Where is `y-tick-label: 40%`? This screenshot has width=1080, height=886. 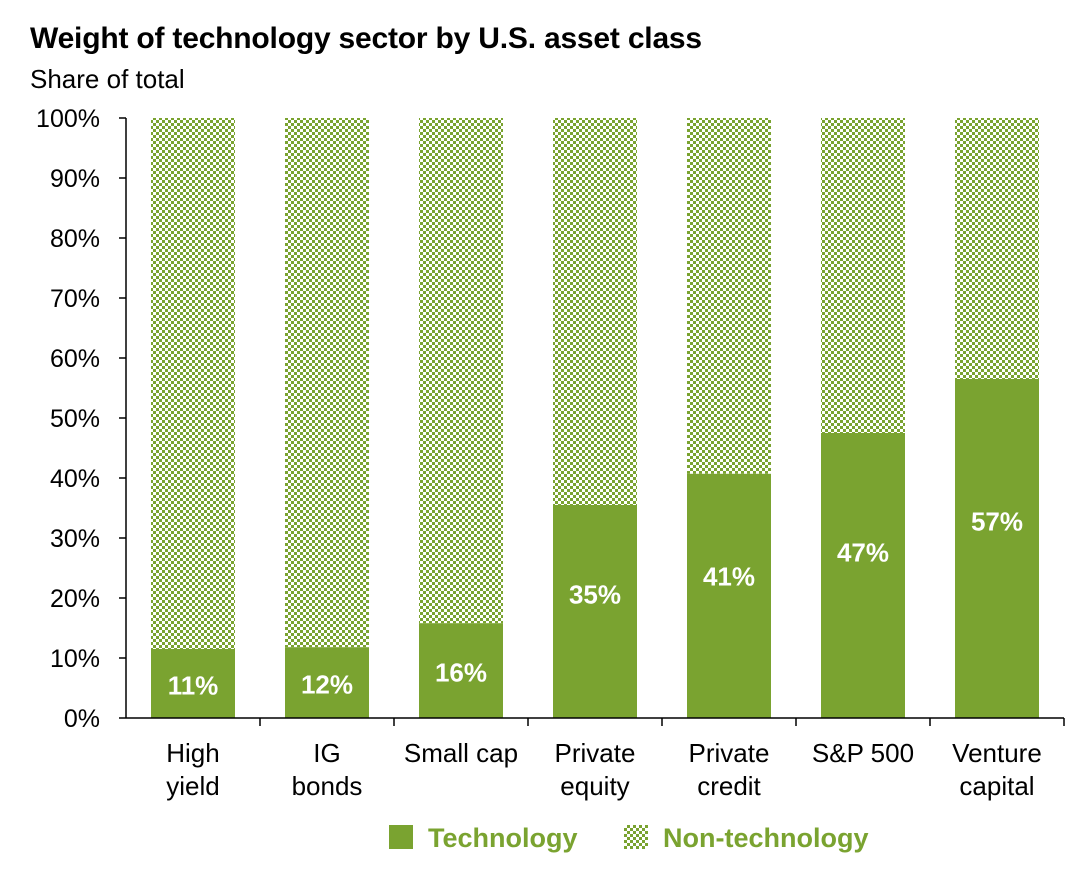 y-tick-label: 40% is located at coordinates (75, 479).